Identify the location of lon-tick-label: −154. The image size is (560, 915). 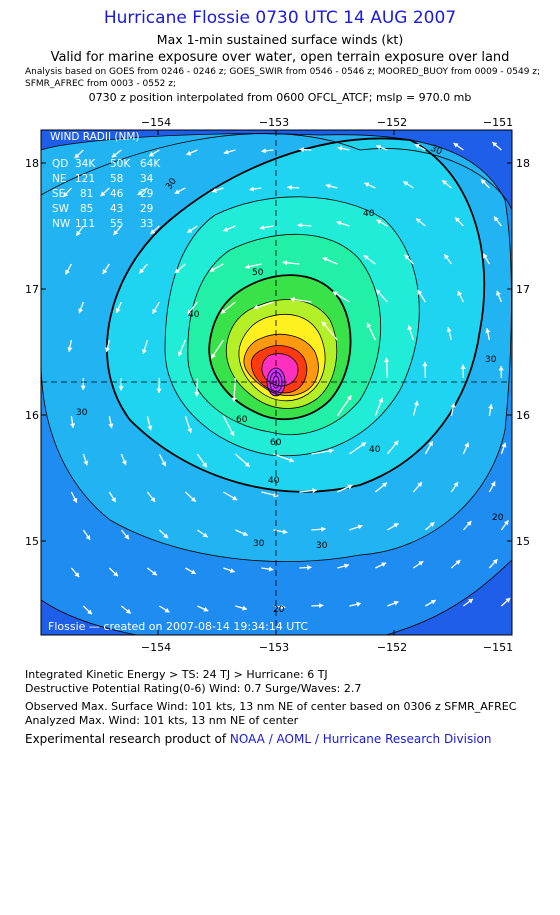
(156, 647).